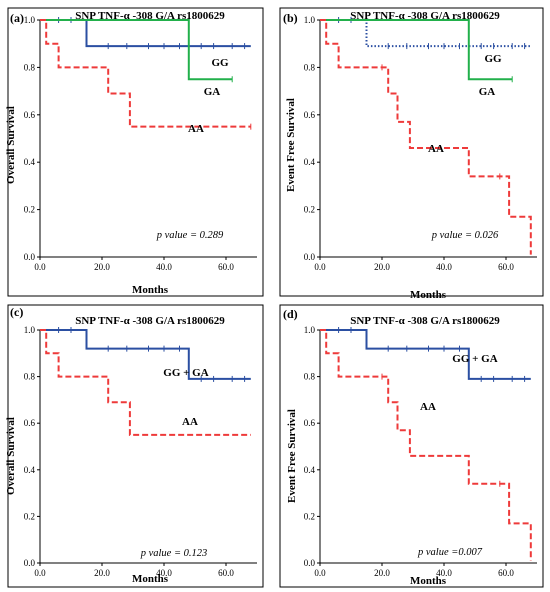  Describe the element at coordinates (290, 314) in the screenshot. I see `panel-label: (d)` at that location.